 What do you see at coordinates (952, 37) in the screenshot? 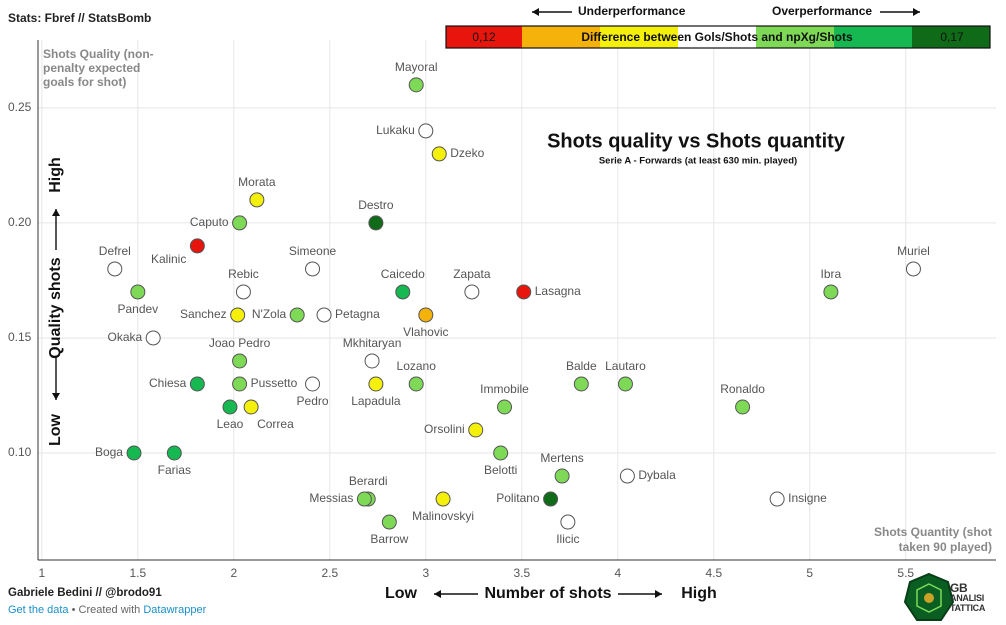
I see `legend-max-label: 0,17` at bounding box center [952, 37].